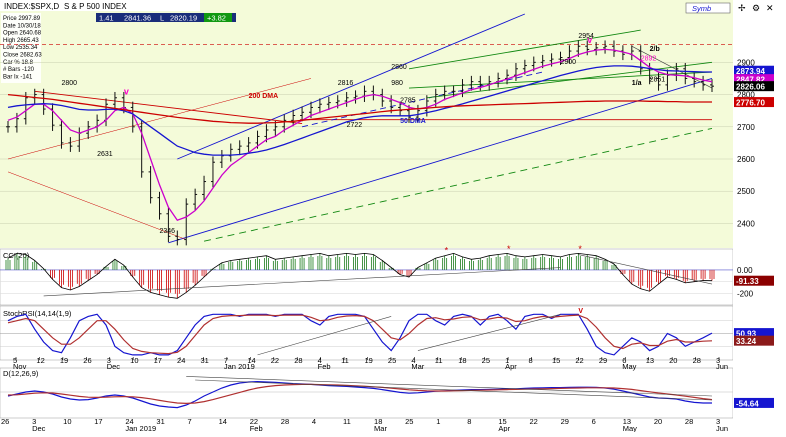 The height and width of the screenshot is (437, 786). What do you see at coordinates (630, 428) in the screenshot?
I see `x-month-label-bottom: May` at bounding box center [630, 428].